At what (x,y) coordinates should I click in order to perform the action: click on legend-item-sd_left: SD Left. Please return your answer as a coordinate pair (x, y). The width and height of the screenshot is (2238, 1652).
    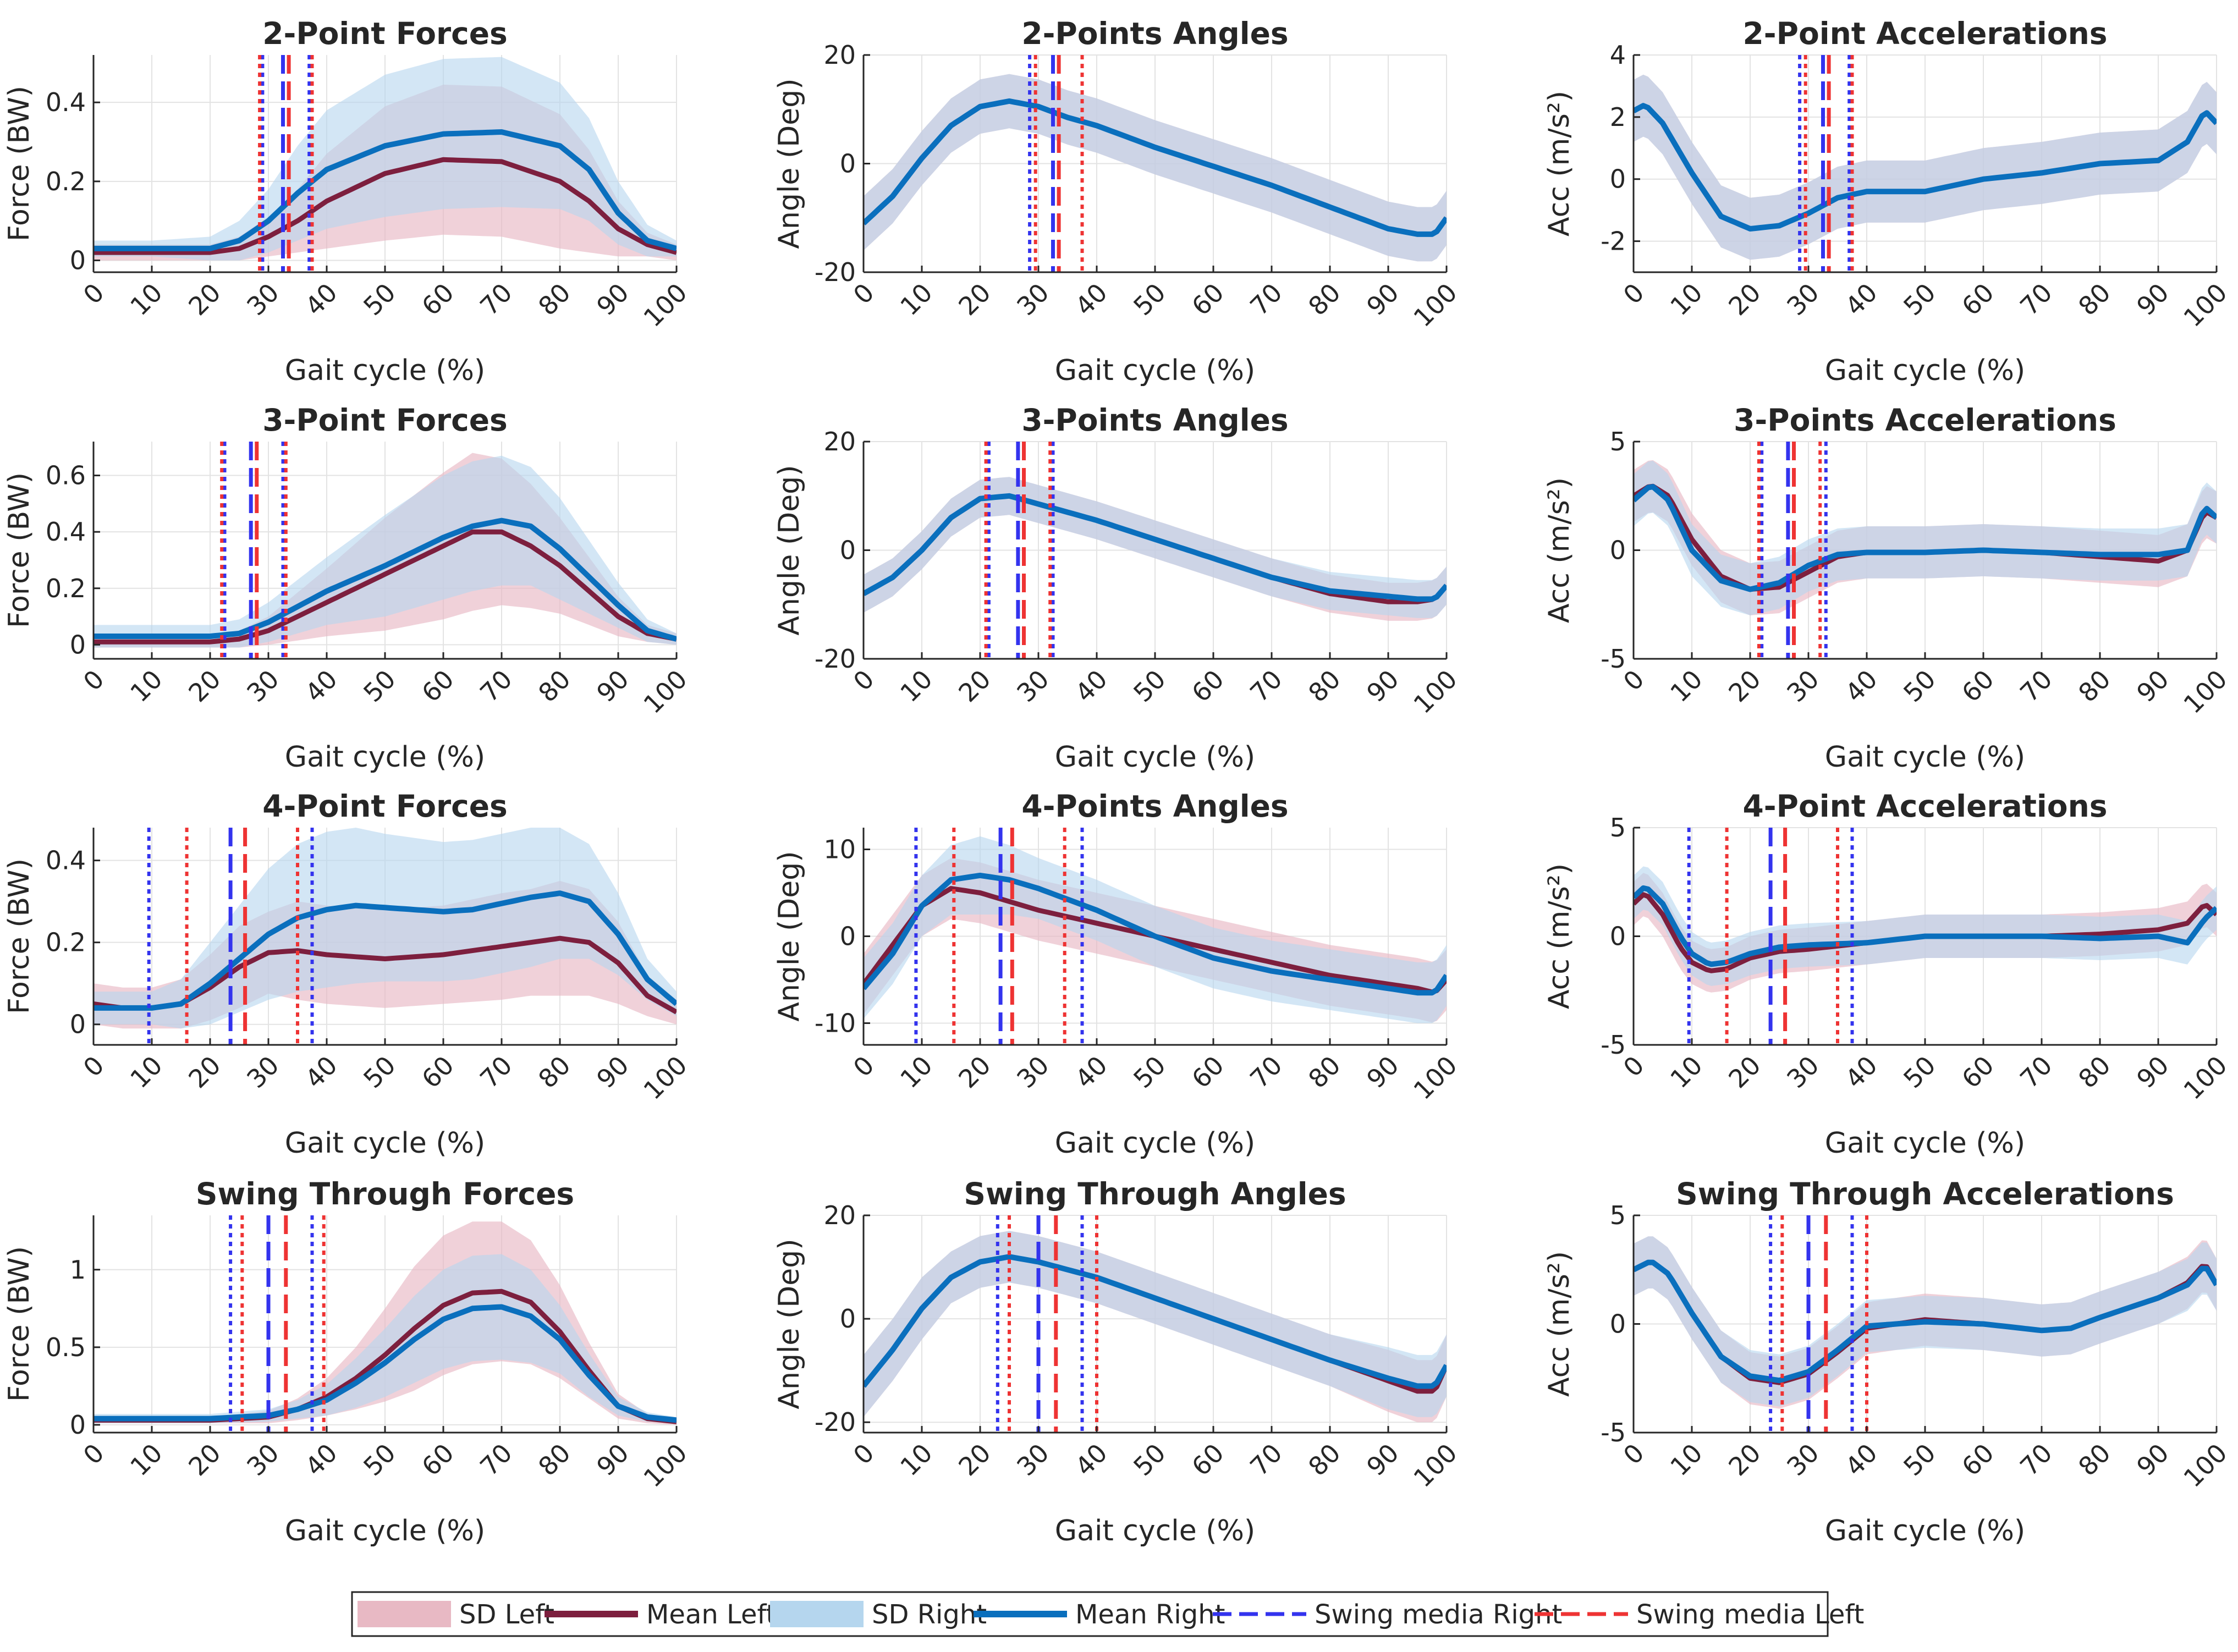
    Looking at the image, I should click on (456, 1615).